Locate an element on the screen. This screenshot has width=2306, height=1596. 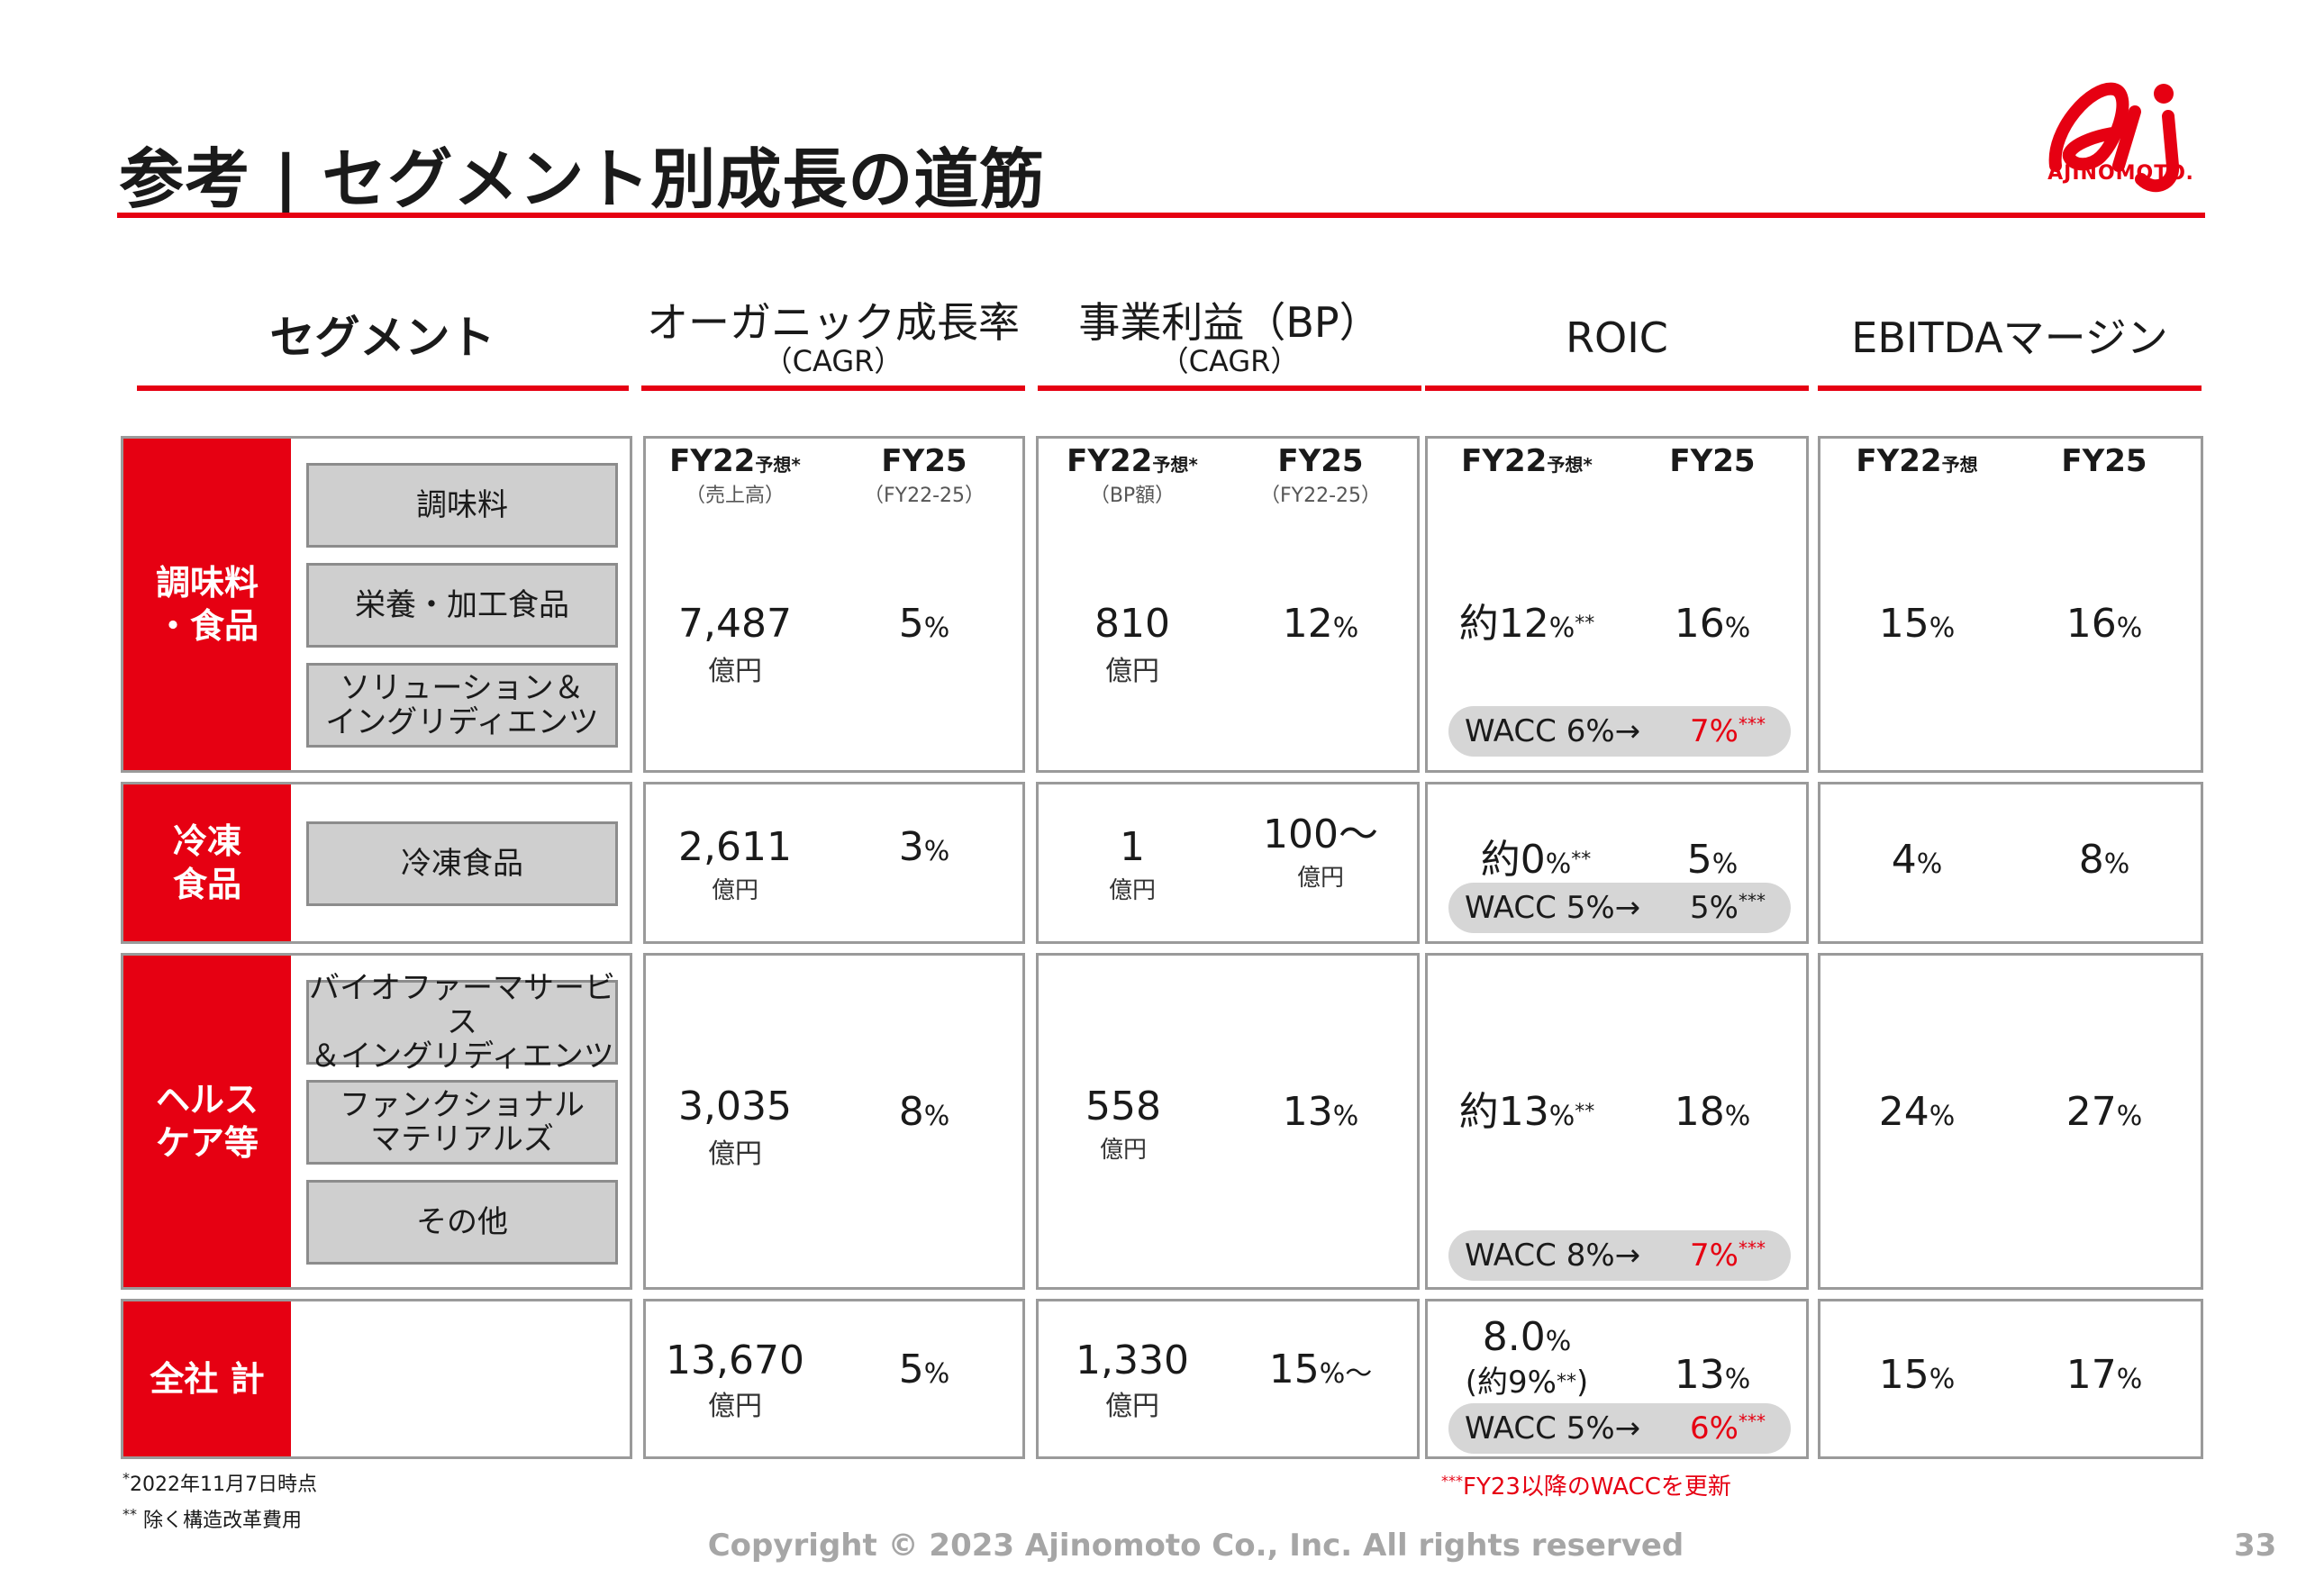
ebitda-fy25-value: 16% is located at coordinates (2104, 624).